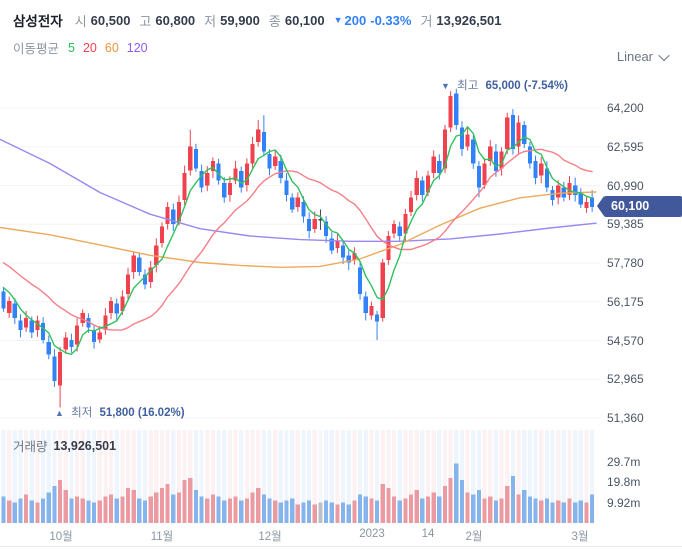 The image size is (682, 549). What do you see at coordinates (625, 263) in the screenshot?
I see `price-axis-label: 57,780` at bounding box center [625, 263].